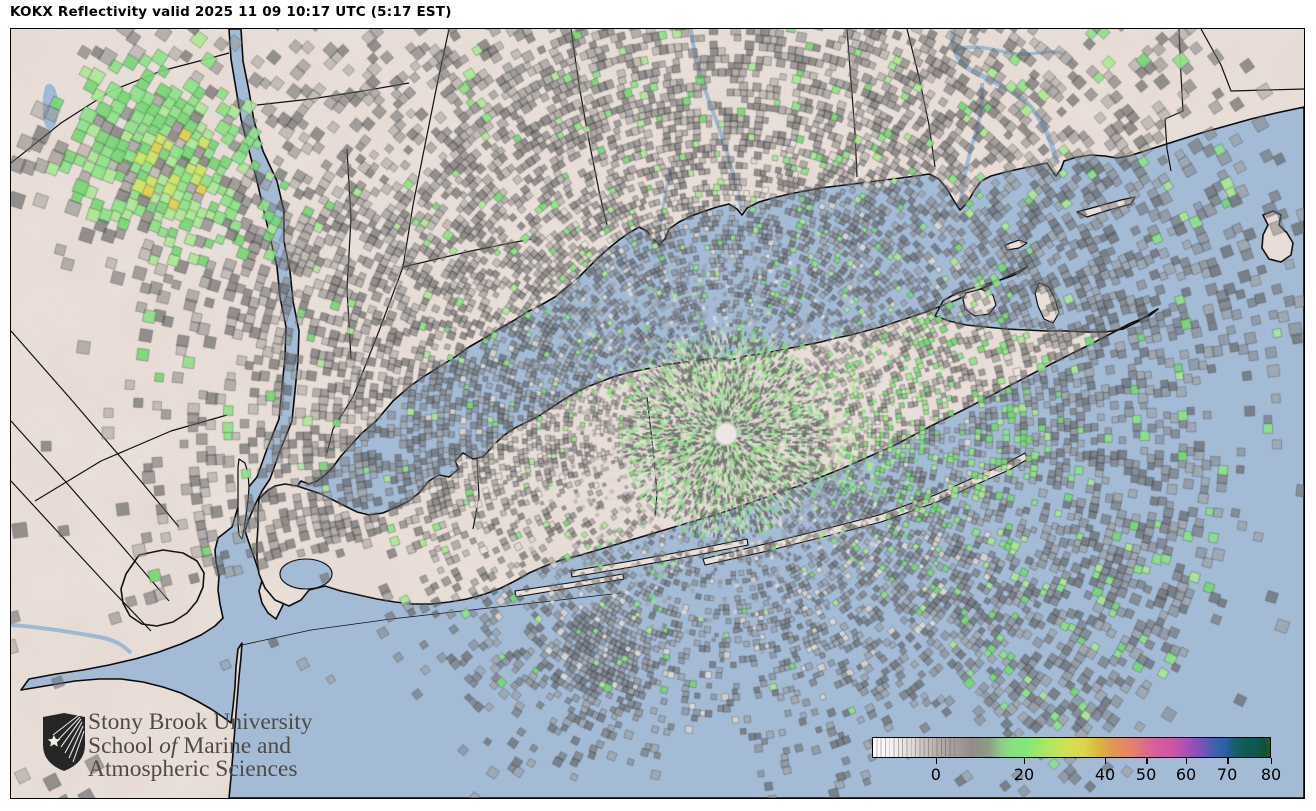 Image resolution: width=1316 pixels, height=811 pixels. What do you see at coordinates (193, 769) in the screenshot?
I see `sbu-wordmark-line3: Atmospheric Sciences` at bounding box center [193, 769].